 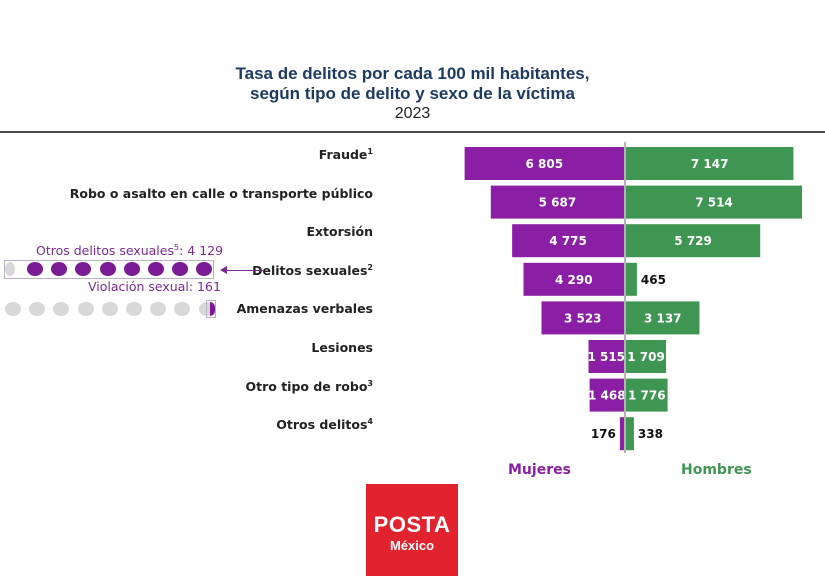 I want to click on category-name: Otro tipo de robo, so click(x=306, y=386).